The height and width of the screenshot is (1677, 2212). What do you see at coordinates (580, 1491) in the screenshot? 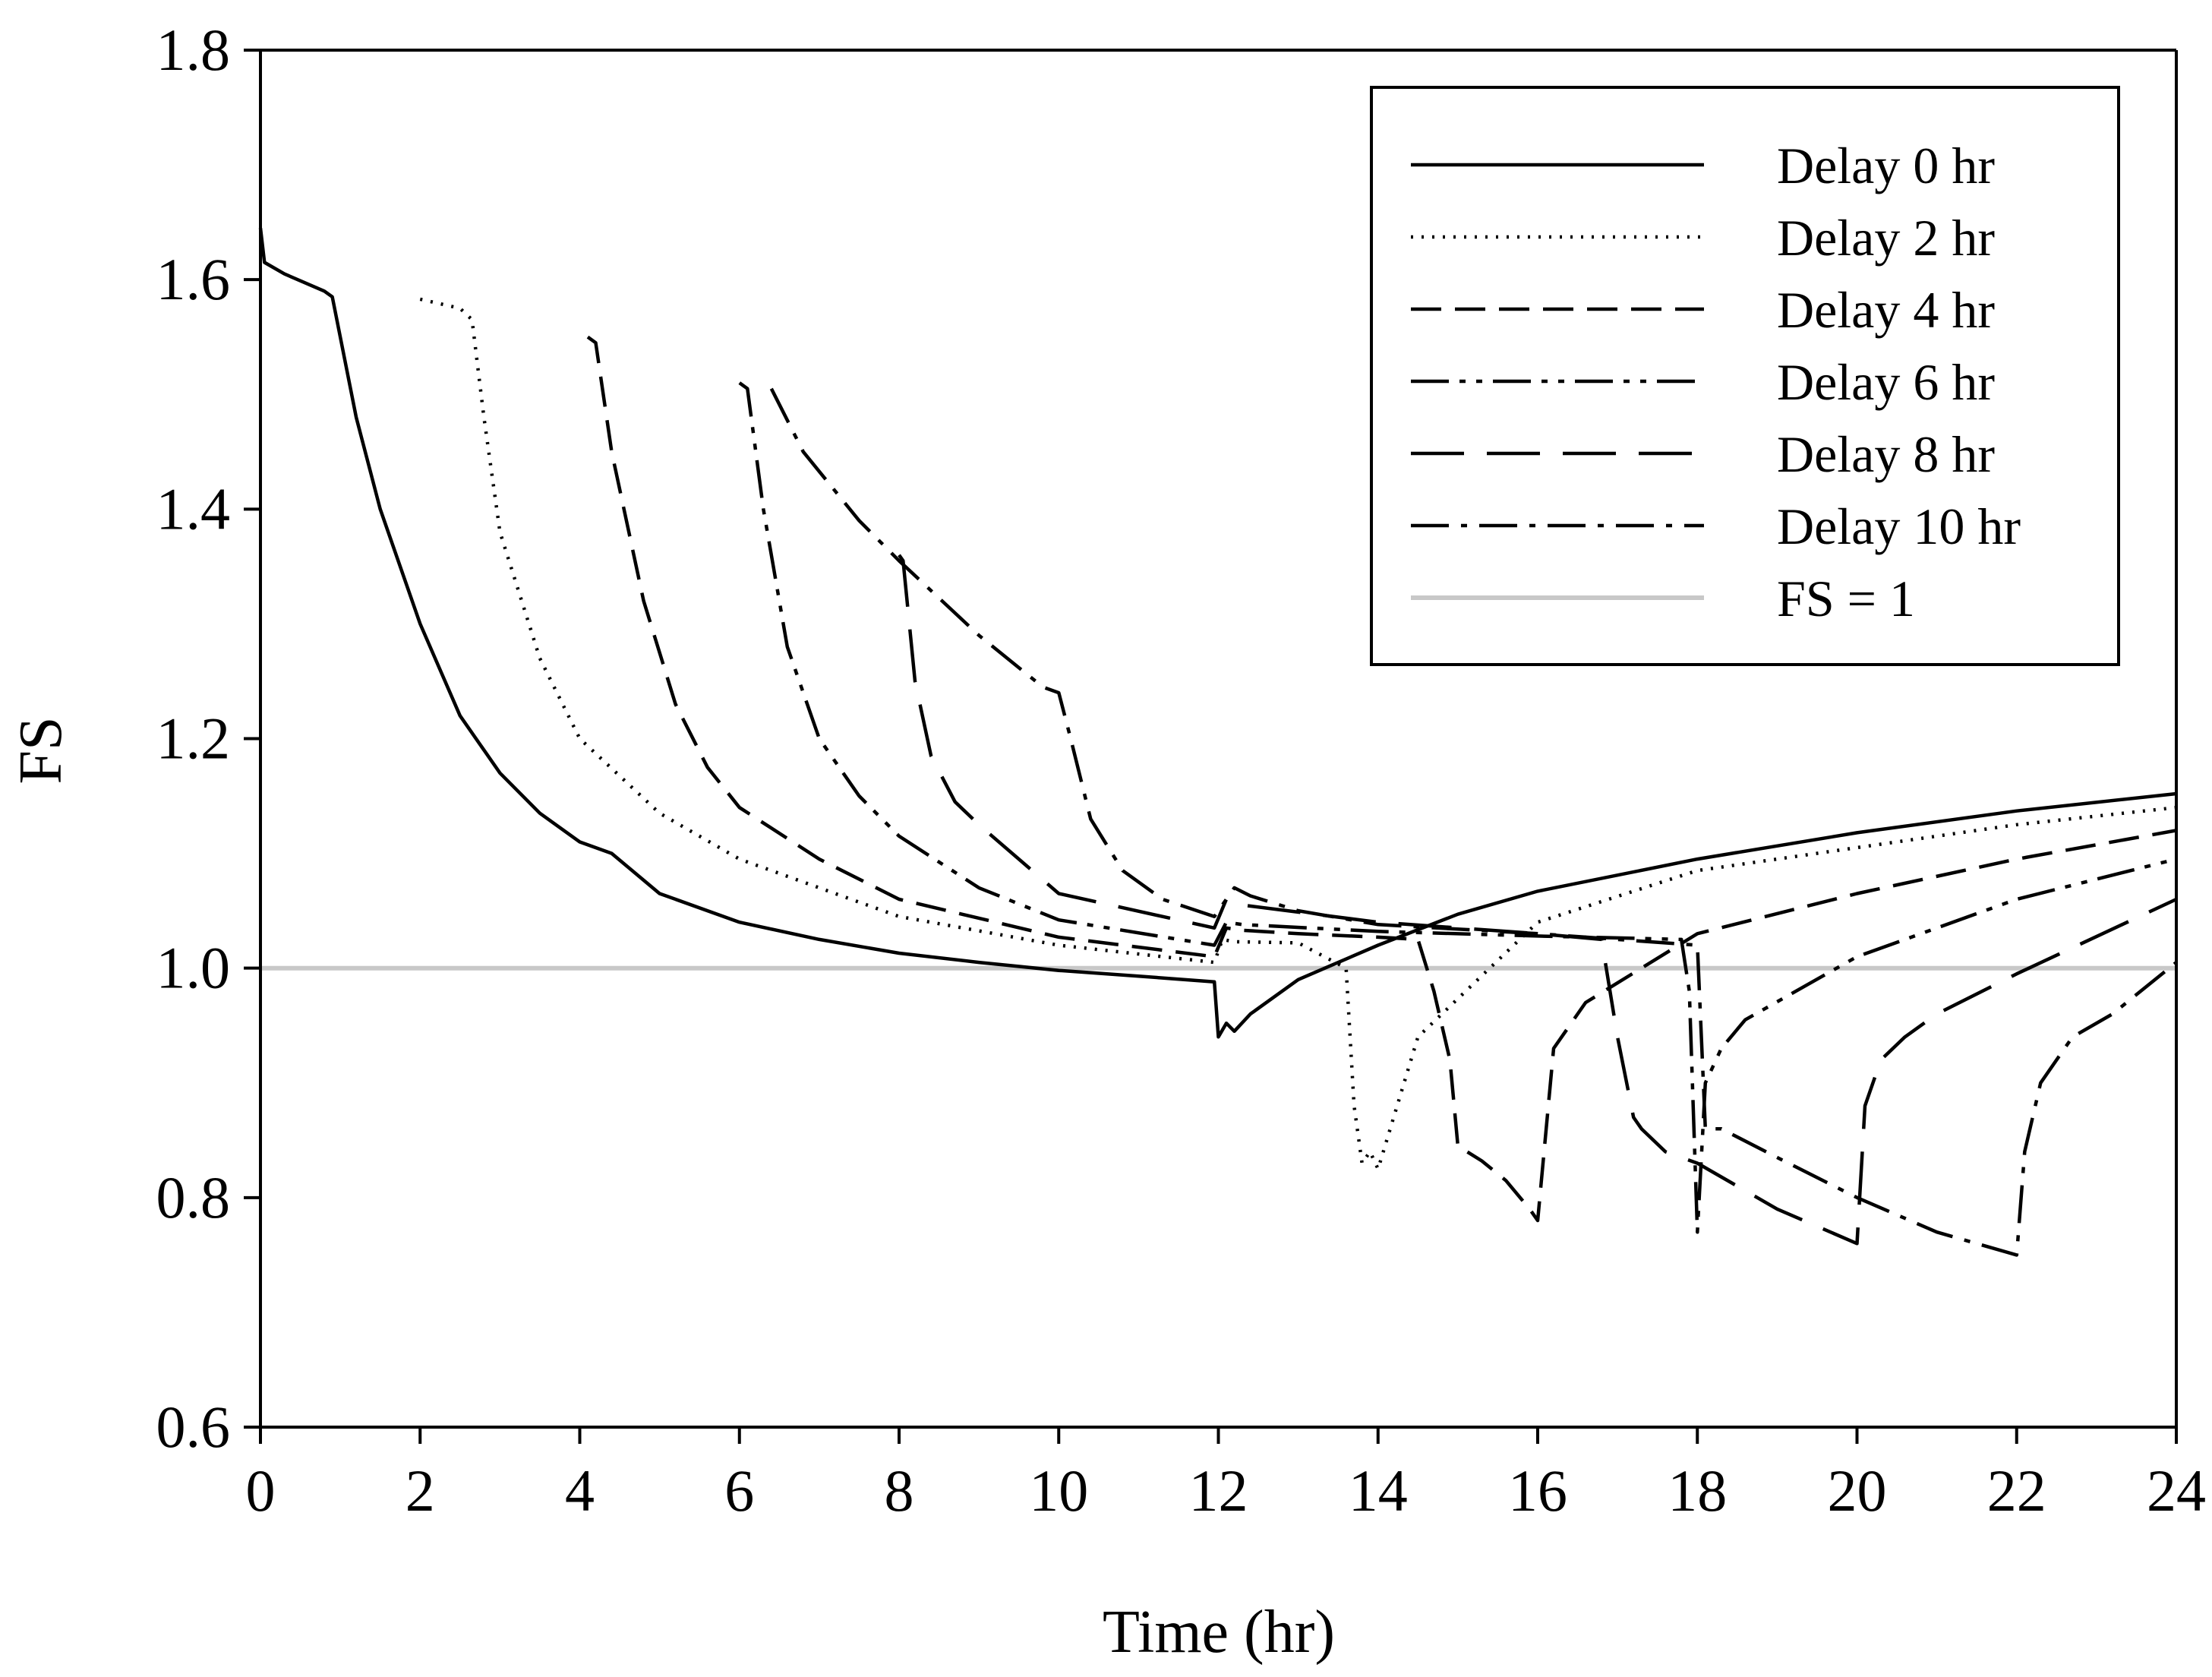
I see `x-tick-label: 4` at bounding box center [580, 1491].